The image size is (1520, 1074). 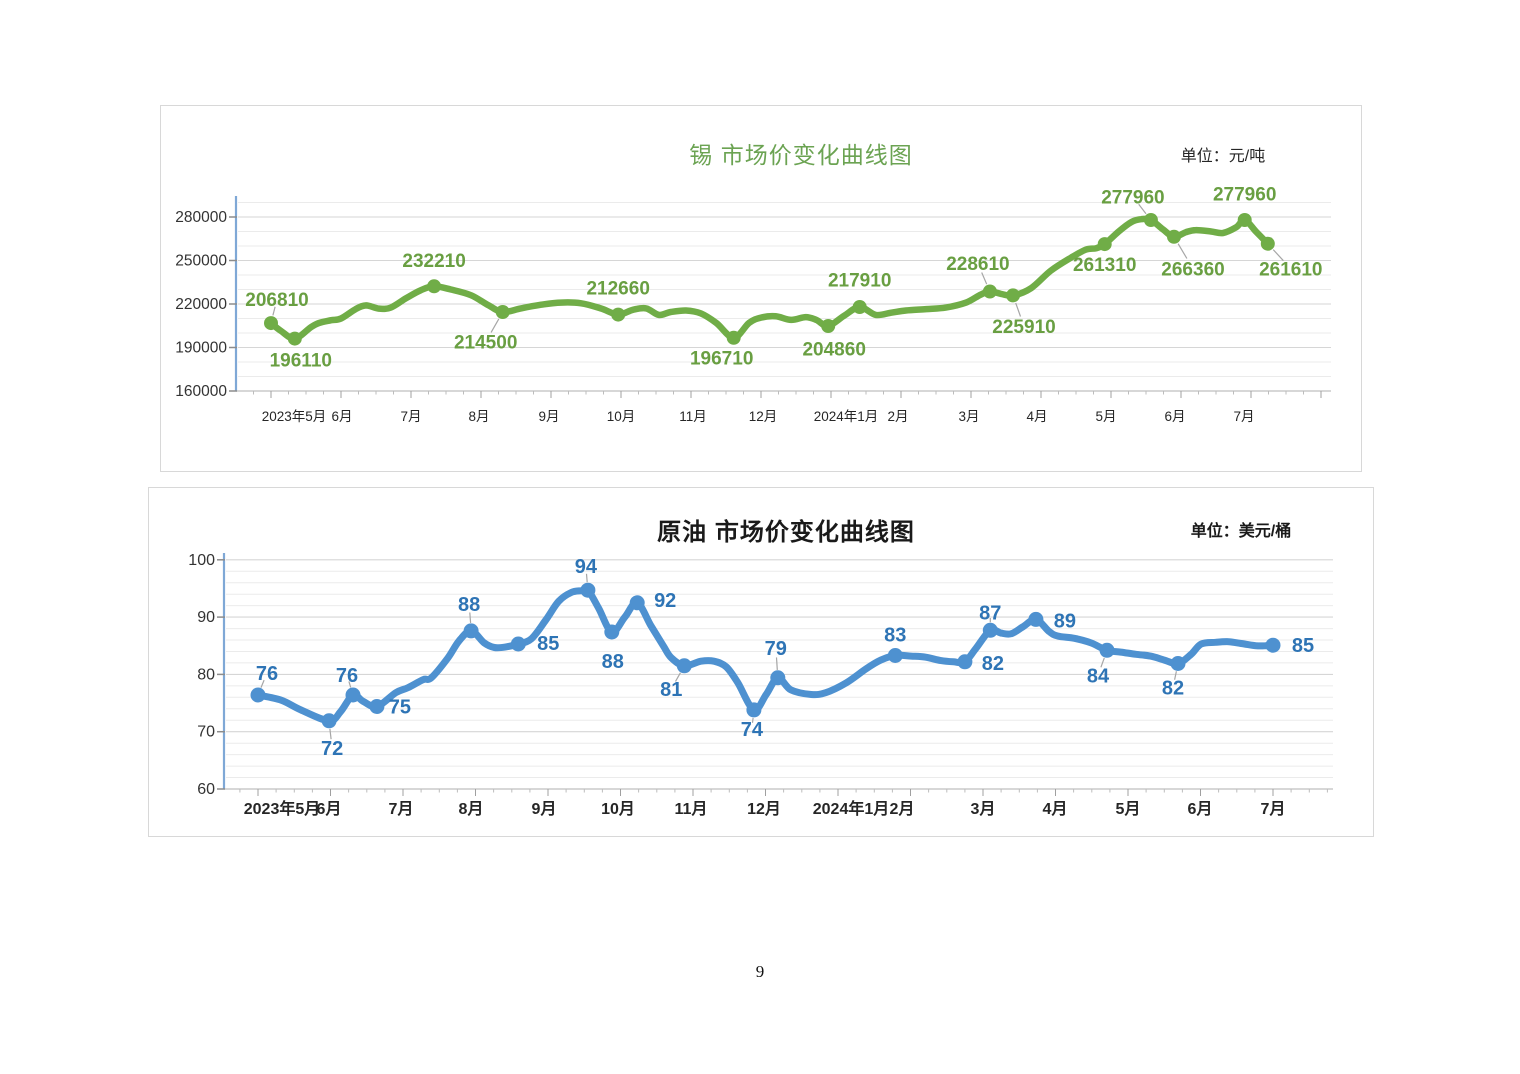 What do you see at coordinates (206, 732) in the screenshot?
I see `y-axis-label: 70` at bounding box center [206, 732].